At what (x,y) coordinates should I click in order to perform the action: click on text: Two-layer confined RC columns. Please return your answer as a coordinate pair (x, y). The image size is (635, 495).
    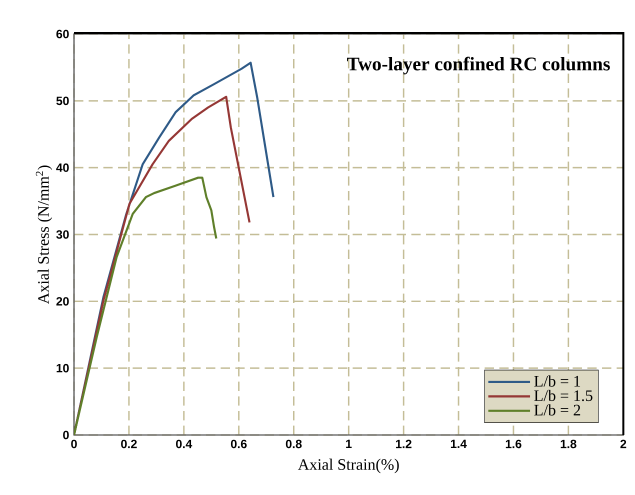
    Looking at the image, I should click on (478, 65).